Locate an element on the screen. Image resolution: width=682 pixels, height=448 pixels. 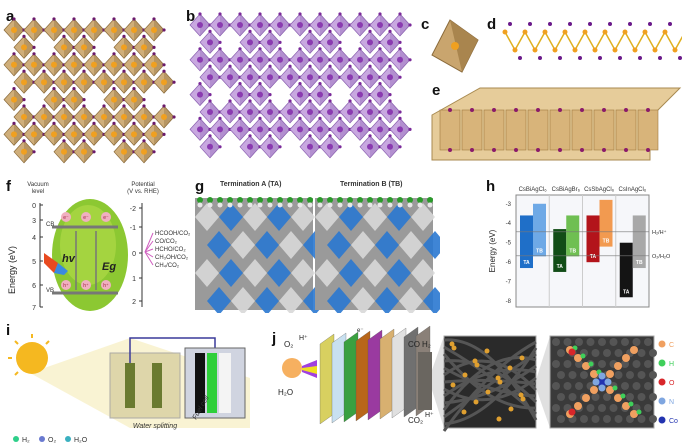
svg-text: 2 is located at coordinates (134, 302).